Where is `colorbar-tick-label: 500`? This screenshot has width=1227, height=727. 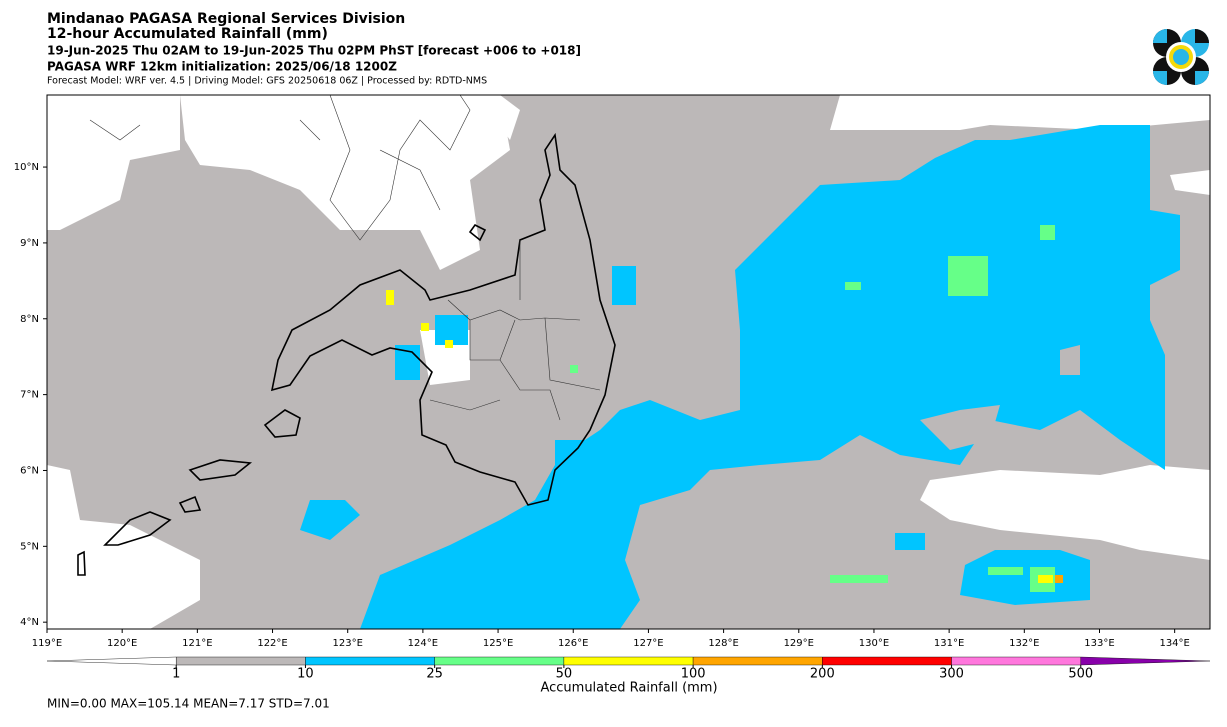
colorbar-tick-label: 500 is located at coordinates (1080, 674).